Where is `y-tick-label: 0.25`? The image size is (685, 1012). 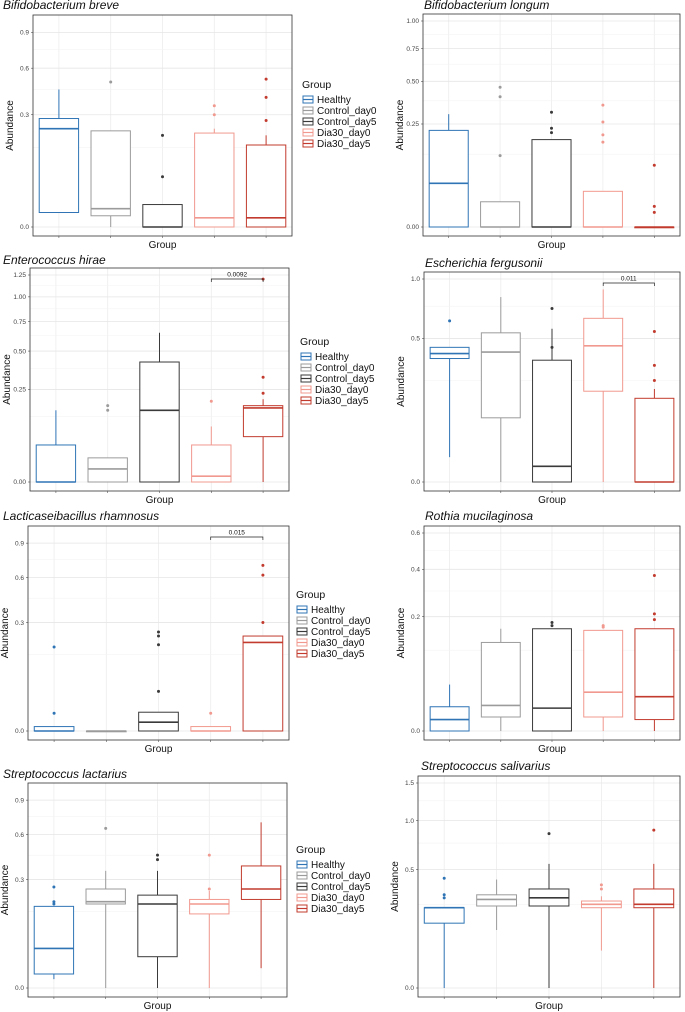
y-tick-label: 0.25 is located at coordinates (412, 124).